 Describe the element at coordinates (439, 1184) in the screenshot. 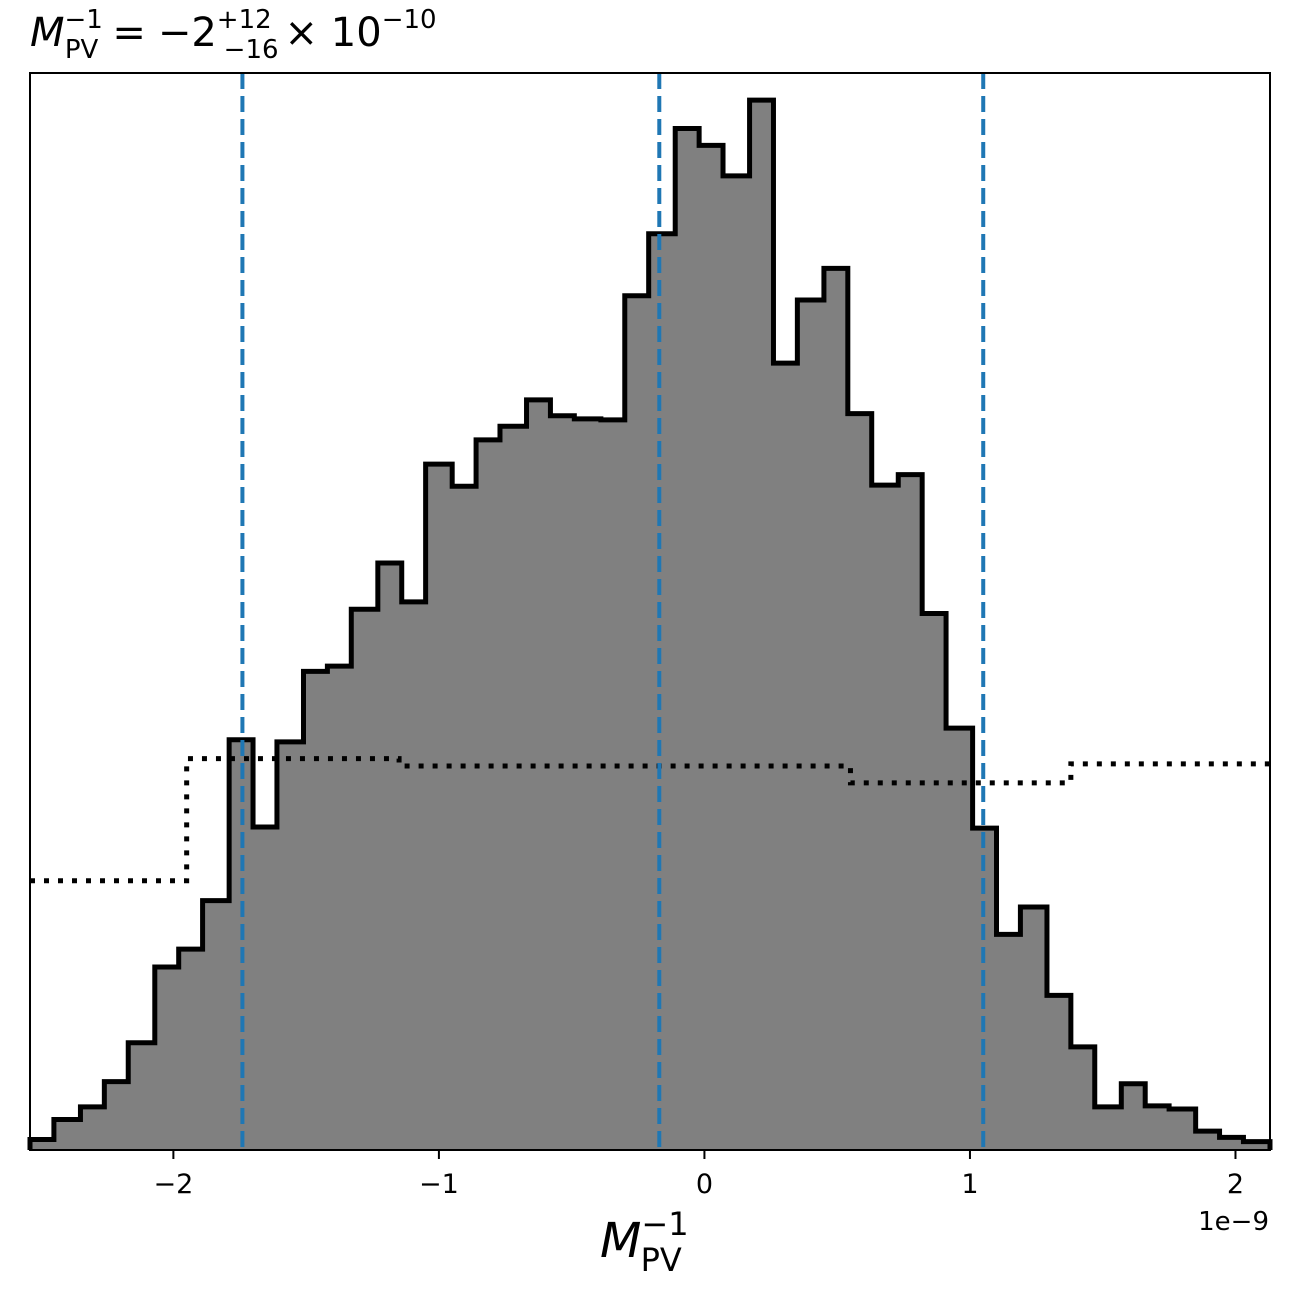

I see `x-tick-label: −1` at that location.